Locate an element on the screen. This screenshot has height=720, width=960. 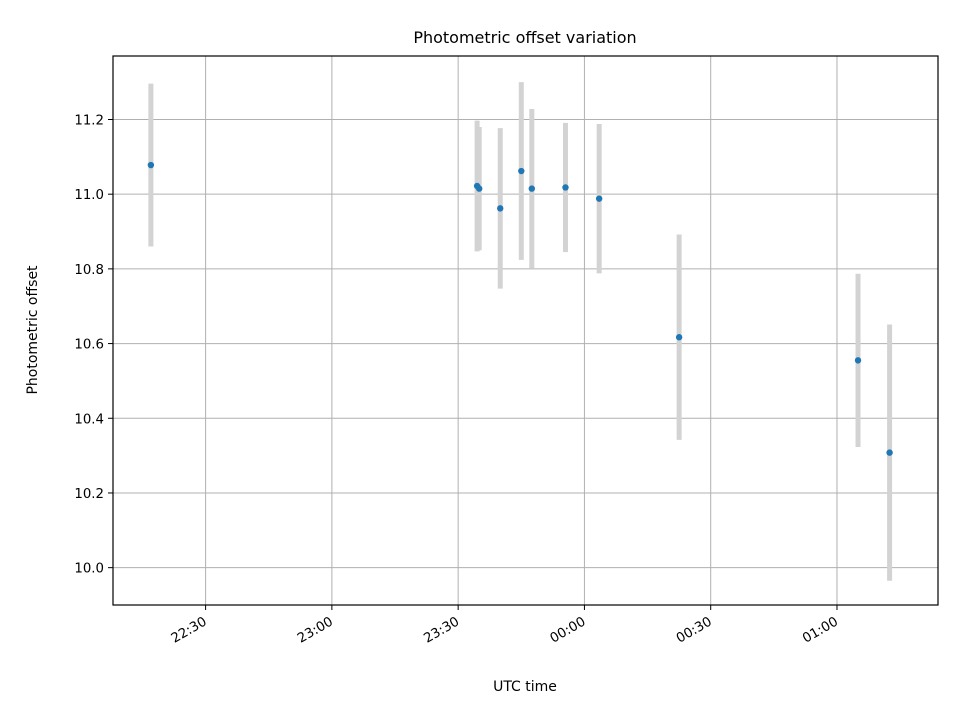
y-tick-label: 10.4 is located at coordinates (89, 419).